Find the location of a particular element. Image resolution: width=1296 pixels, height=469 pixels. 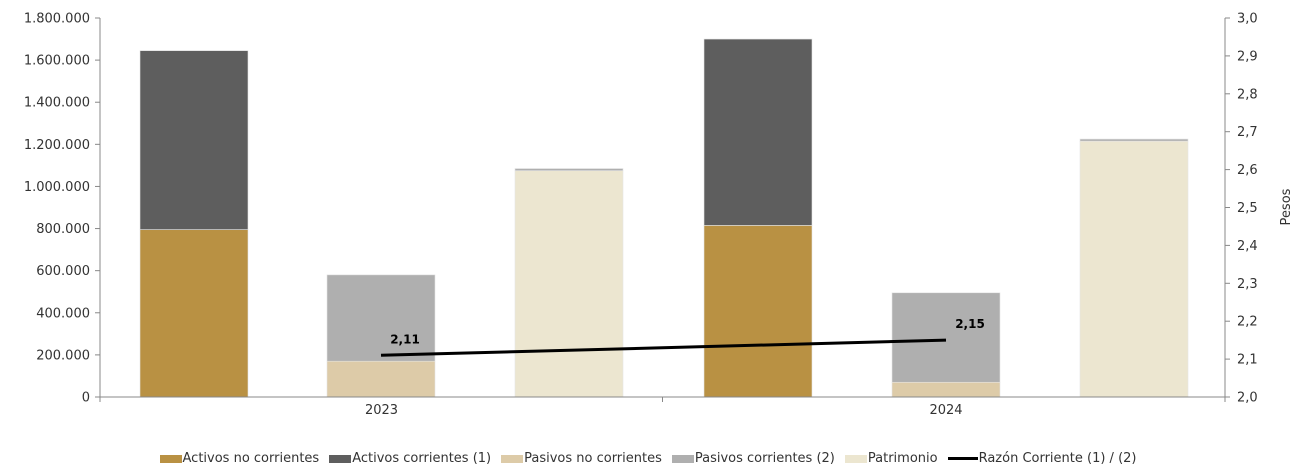

right-tick-label: 2,4 is located at coordinates (1247, 246).